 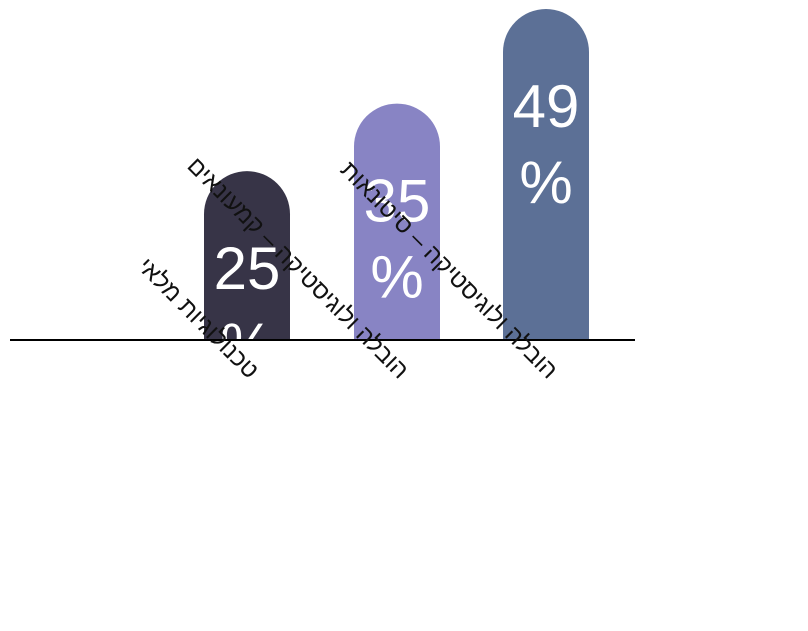 What do you see at coordinates (397, 239) in the screenshot?
I see `bar-value-label-2: 35%` at bounding box center [397, 239].